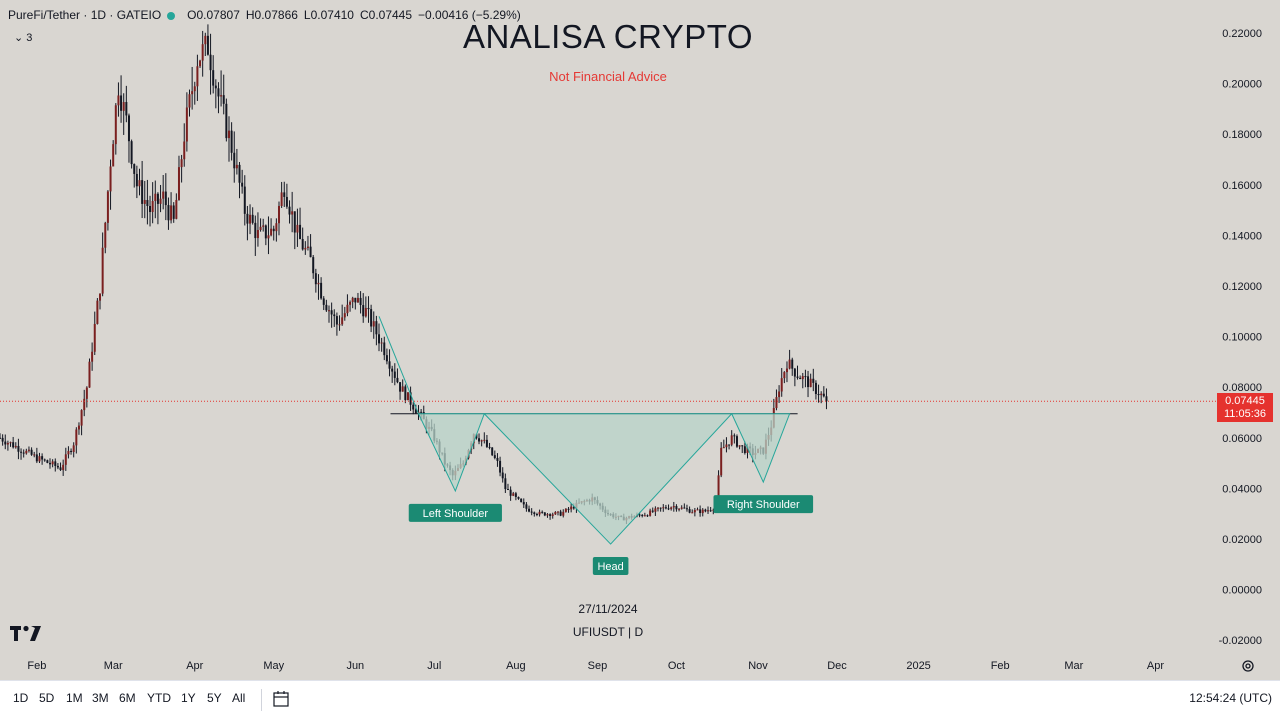  What do you see at coordinates (74, 698) in the screenshot?
I see `range-button-1m: 1M` at bounding box center [74, 698].